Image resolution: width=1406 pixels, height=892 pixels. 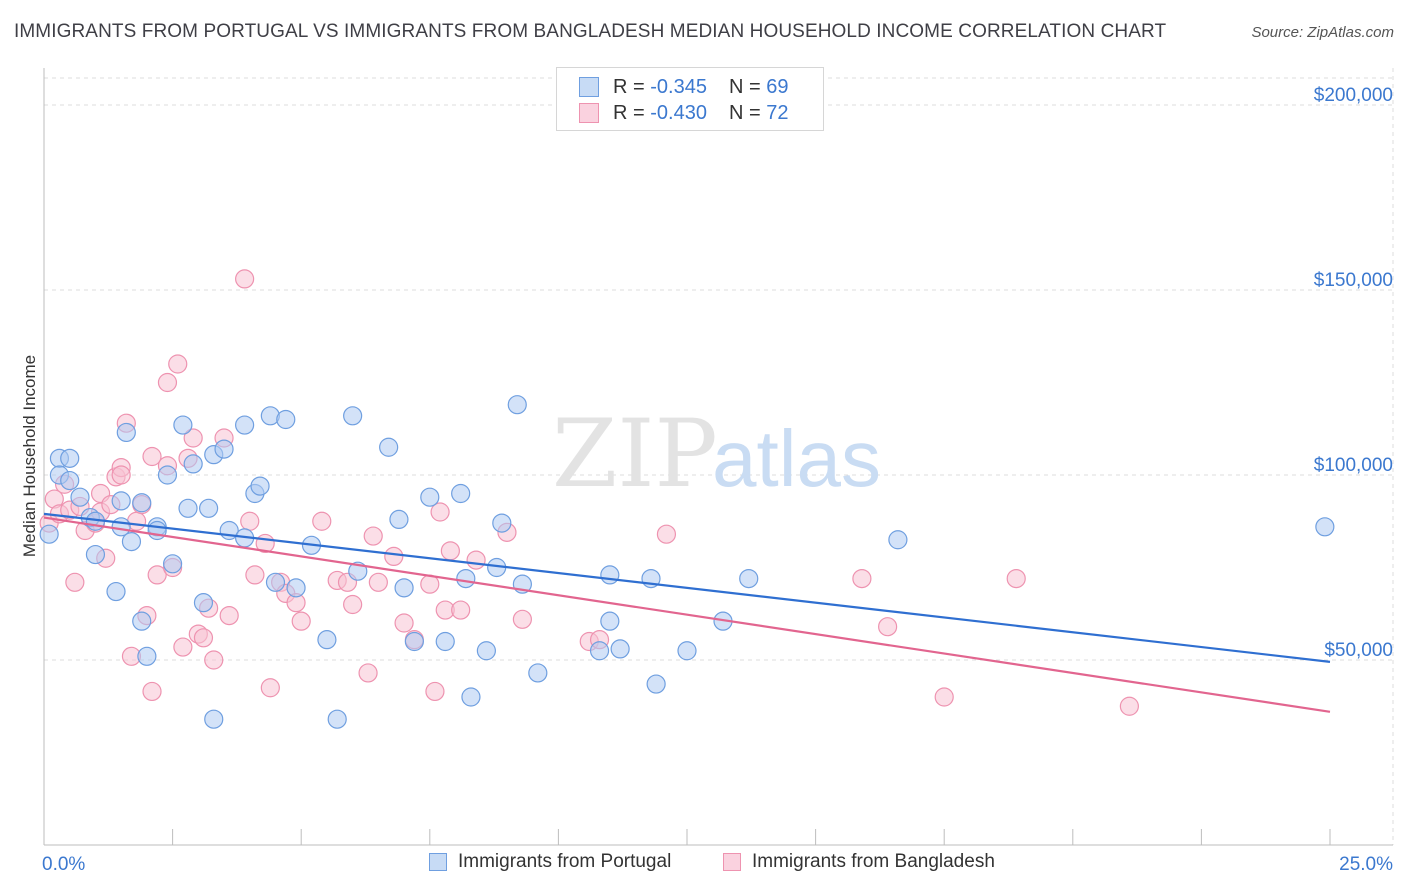 What do you see at coordinates (589, 113) in the screenshot?
I see `bangladesh-swatch` at bounding box center [589, 113].